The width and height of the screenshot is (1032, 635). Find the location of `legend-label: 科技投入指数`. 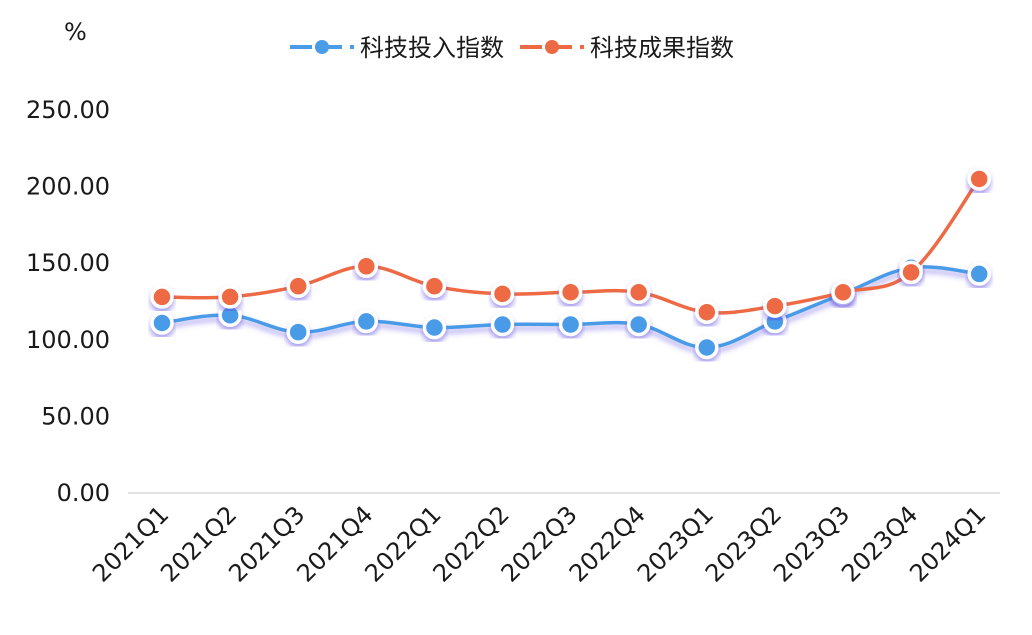

legend-label: 科技投入指数 is located at coordinates (432, 48).